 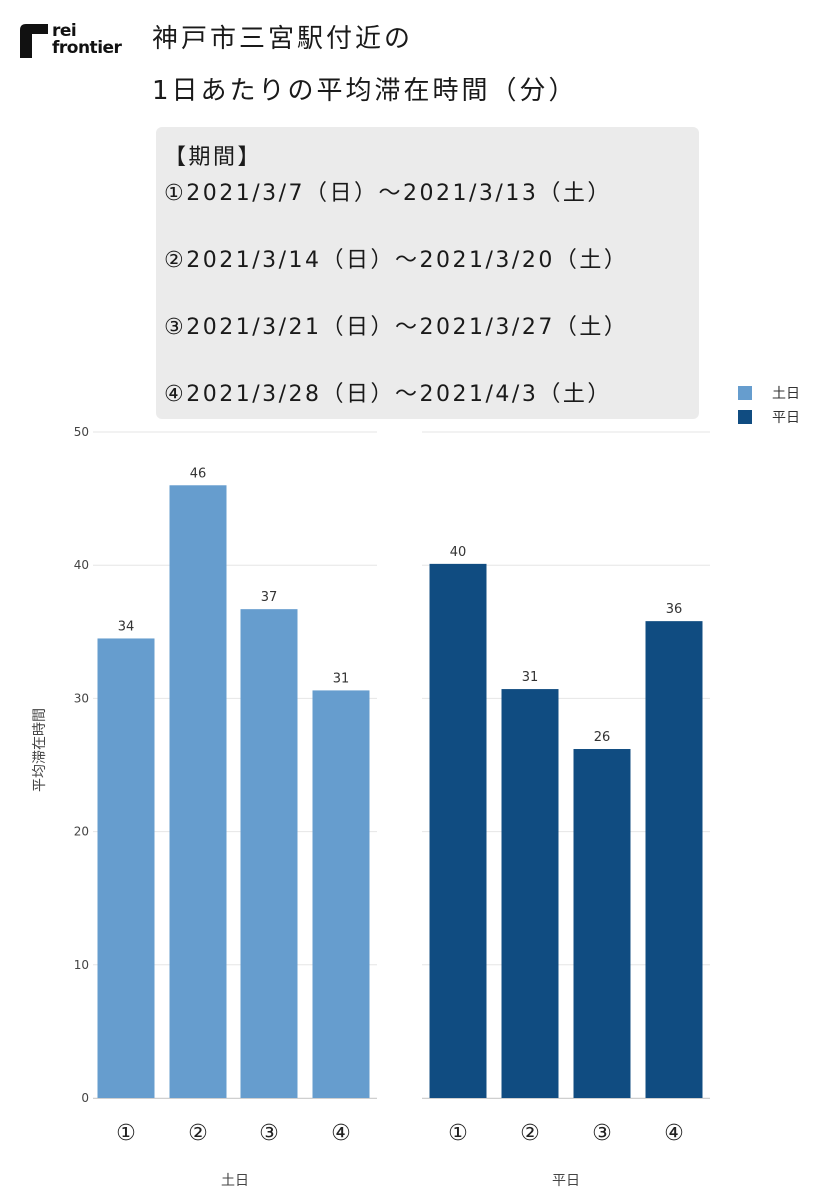 What do you see at coordinates (85, 1098) in the screenshot?
I see `y-tick-label: 0` at bounding box center [85, 1098].